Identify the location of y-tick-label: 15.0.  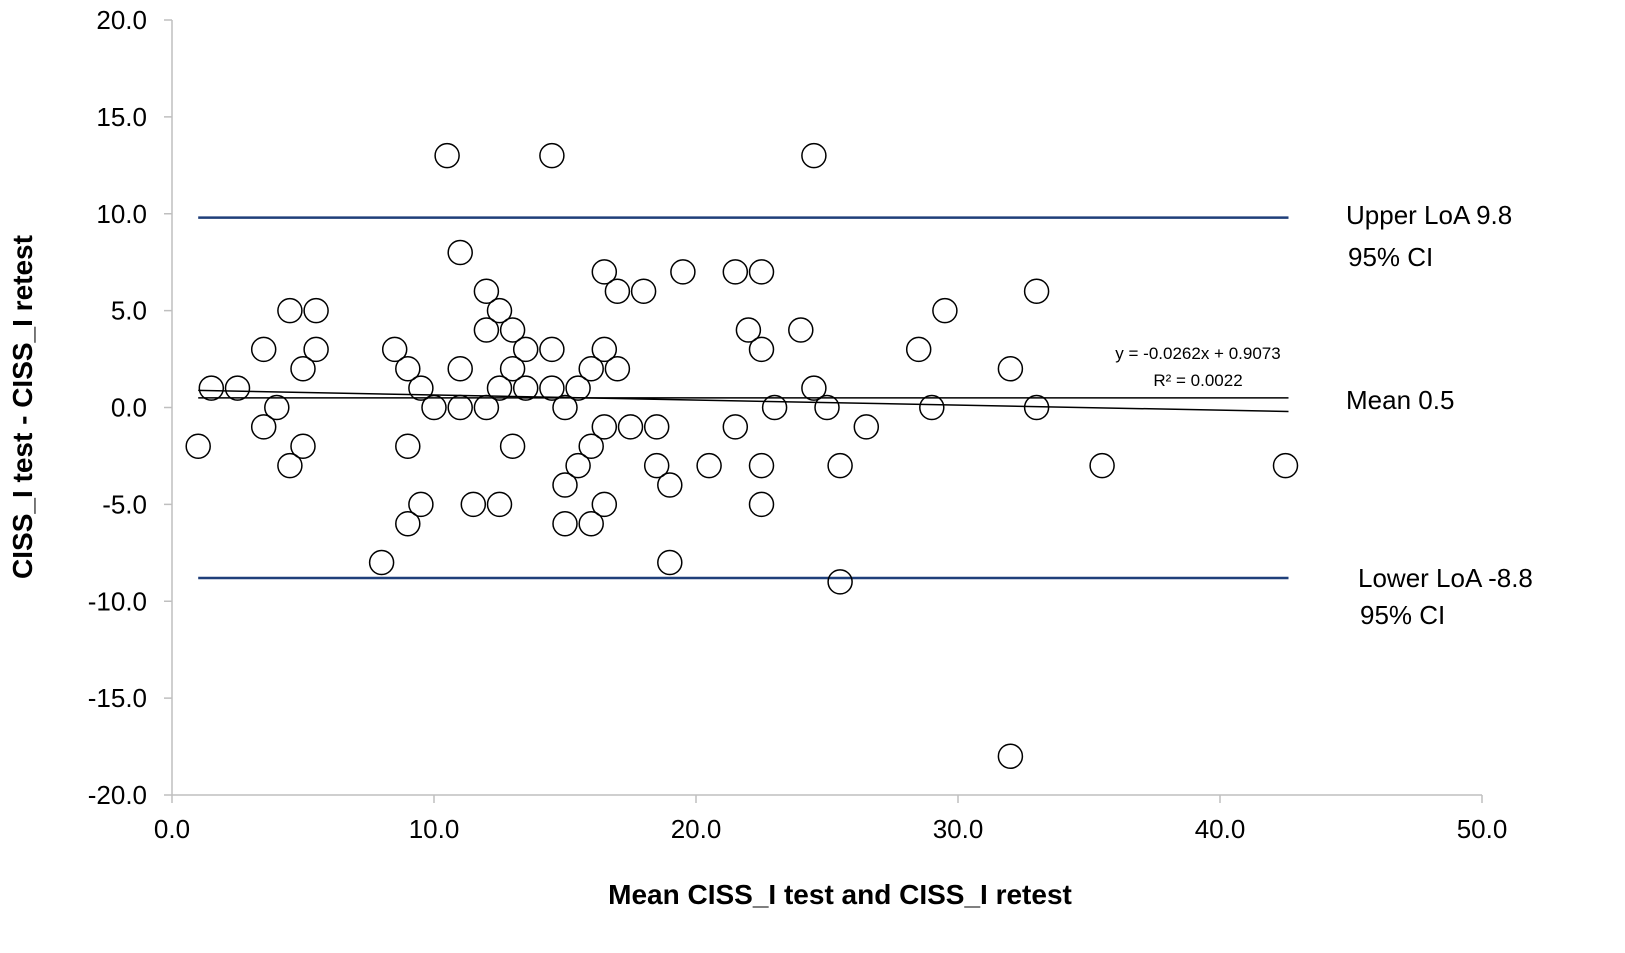
(121, 117).